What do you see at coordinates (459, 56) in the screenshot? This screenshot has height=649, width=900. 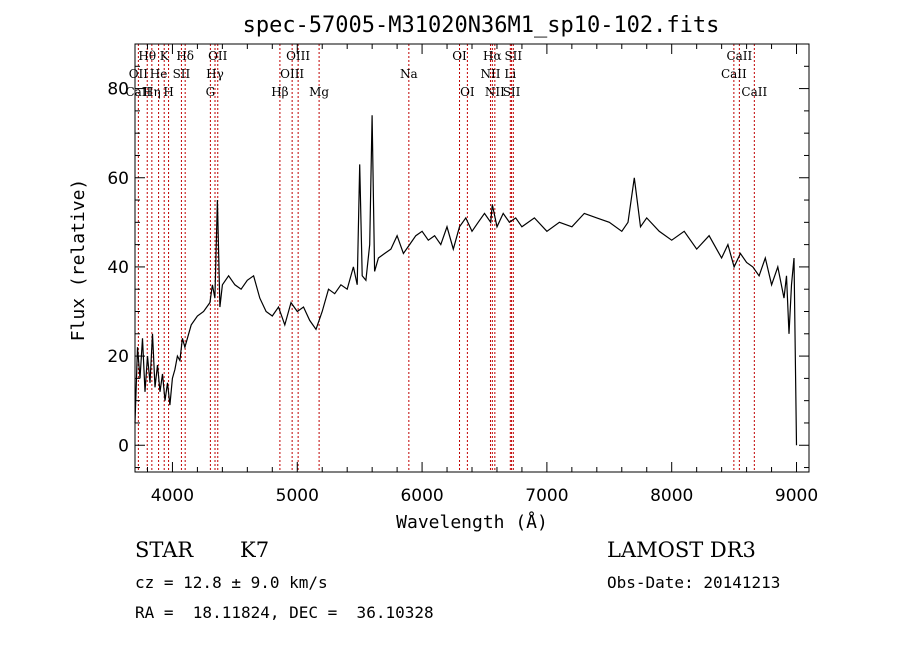 I see `line-label-17: OI` at bounding box center [459, 56].